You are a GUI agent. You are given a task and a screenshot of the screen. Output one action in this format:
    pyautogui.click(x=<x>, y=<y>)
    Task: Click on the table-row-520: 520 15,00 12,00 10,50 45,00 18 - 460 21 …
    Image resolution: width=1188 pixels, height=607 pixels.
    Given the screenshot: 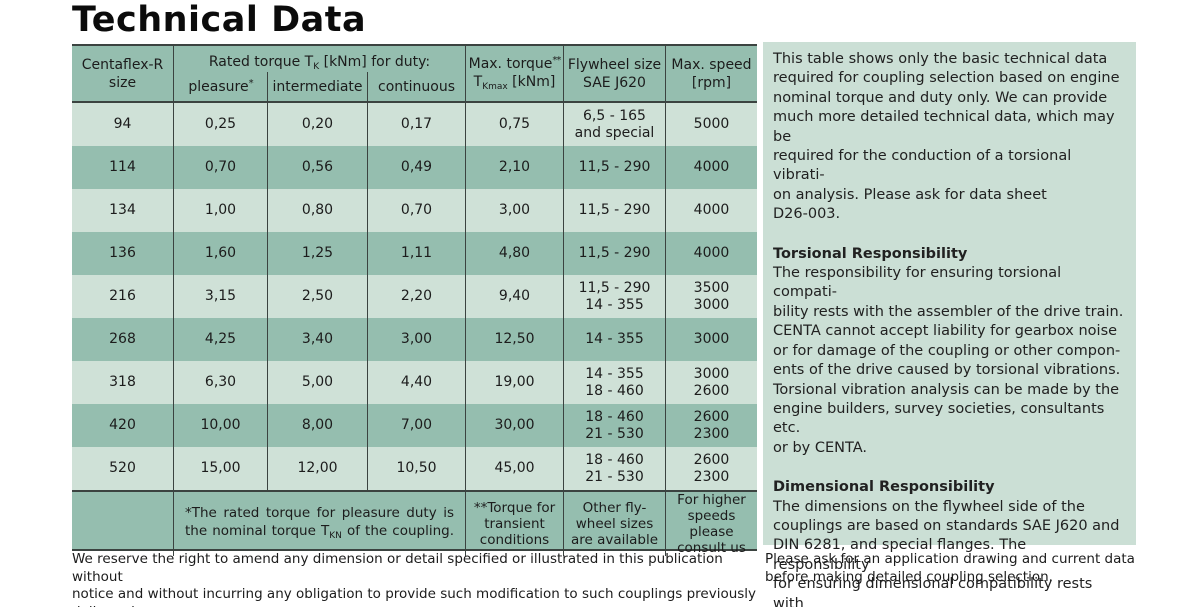 What is the action you would take?
    pyautogui.click(x=414, y=468)
    